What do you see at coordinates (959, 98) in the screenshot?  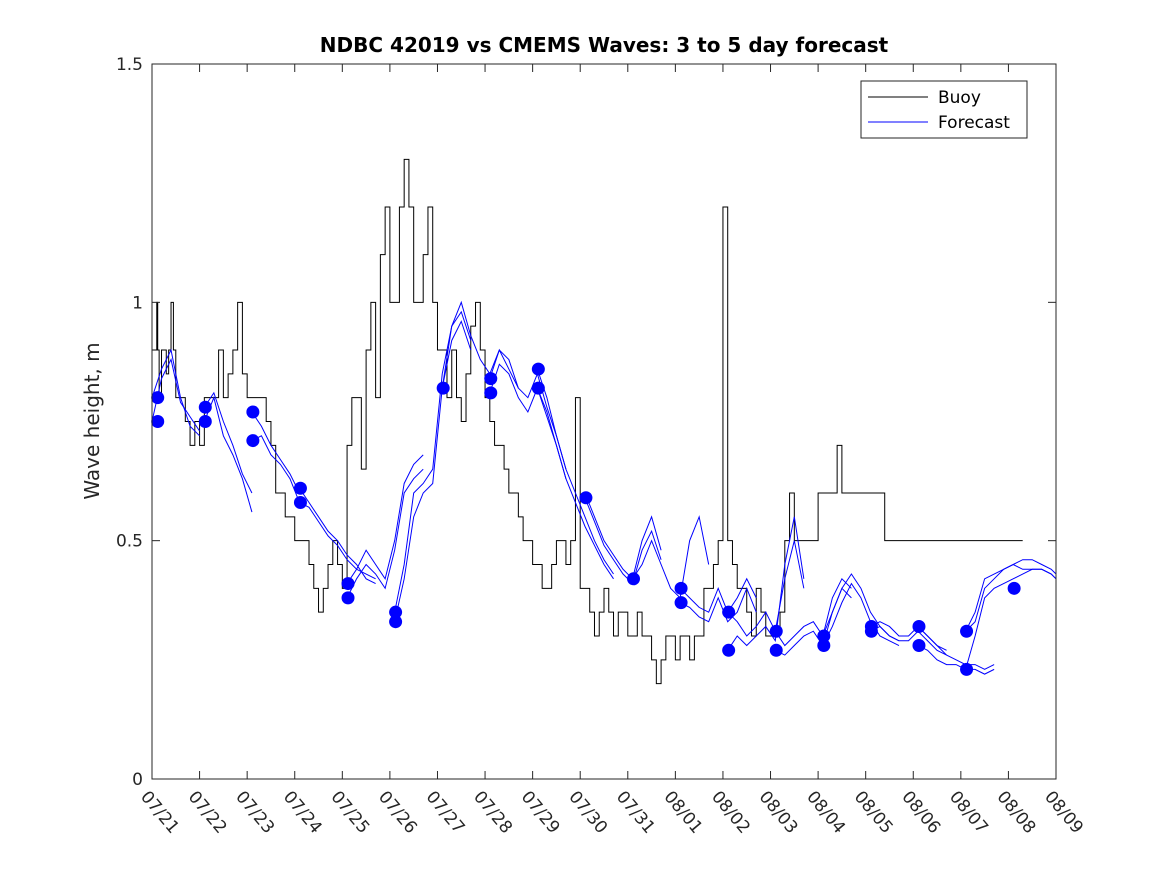 I see `legend-label-buoy: Buoy` at bounding box center [959, 98].